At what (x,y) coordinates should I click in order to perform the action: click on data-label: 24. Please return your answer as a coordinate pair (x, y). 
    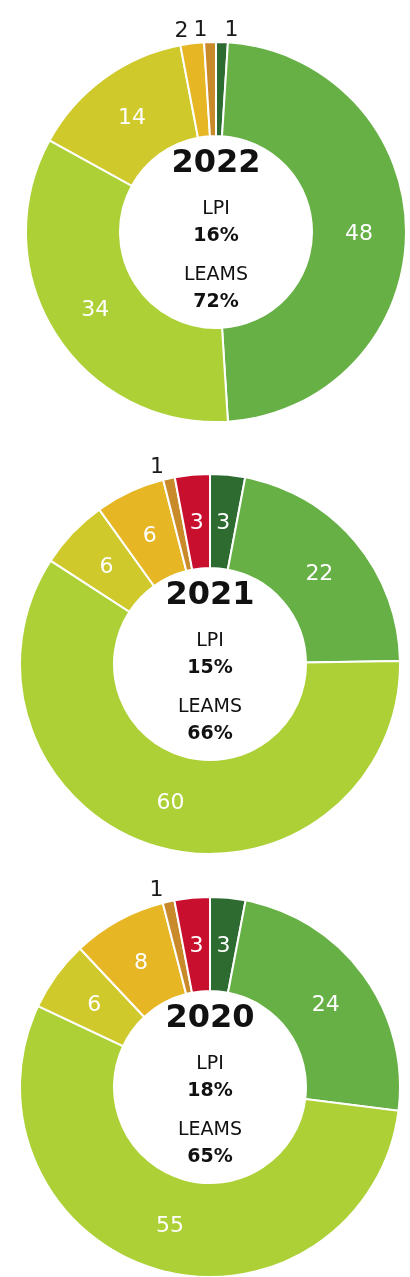
    Looking at the image, I should click on (325, 1003).